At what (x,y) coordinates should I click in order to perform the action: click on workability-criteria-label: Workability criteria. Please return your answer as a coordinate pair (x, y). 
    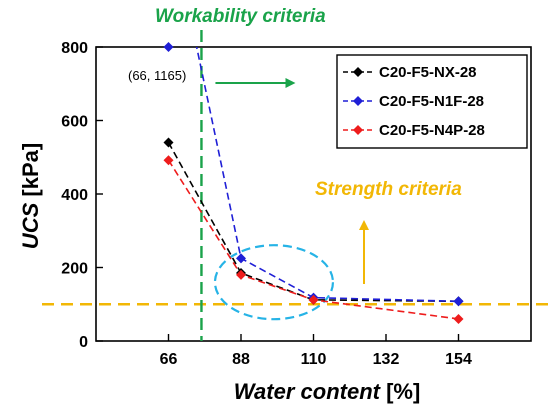
    Looking at the image, I should click on (240, 16).